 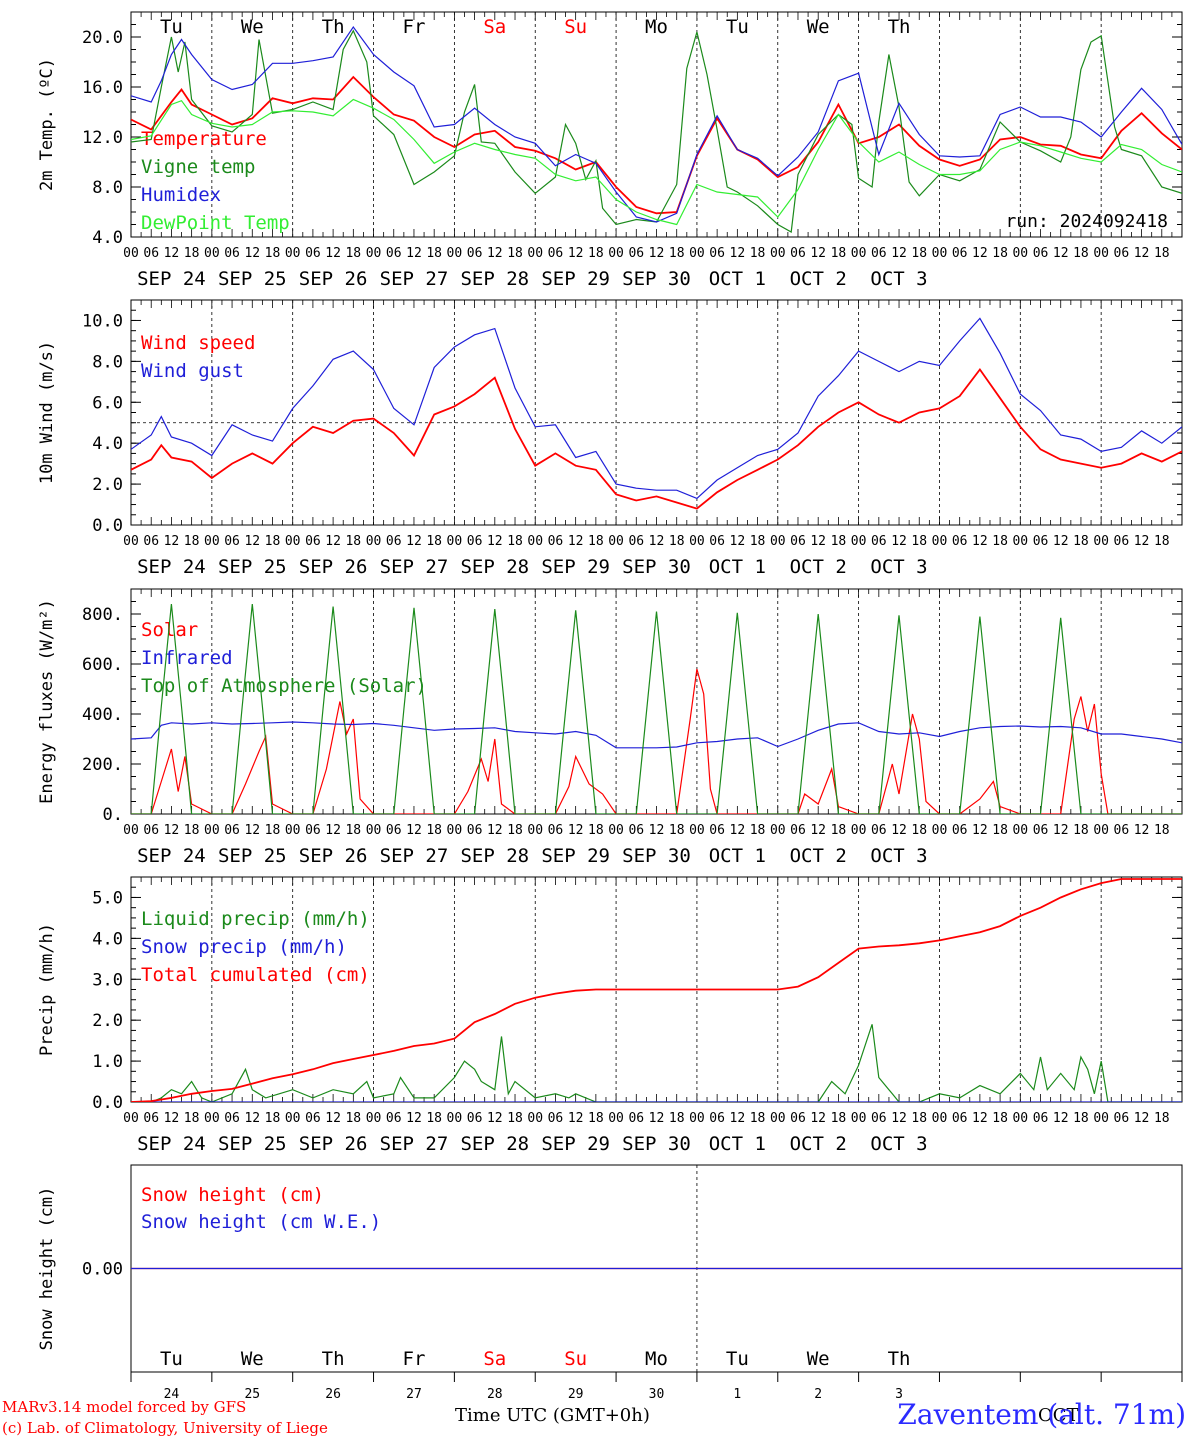 What do you see at coordinates (102, 615) in the screenshot?
I see `y-tick-label: 800.` at bounding box center [102, 615].